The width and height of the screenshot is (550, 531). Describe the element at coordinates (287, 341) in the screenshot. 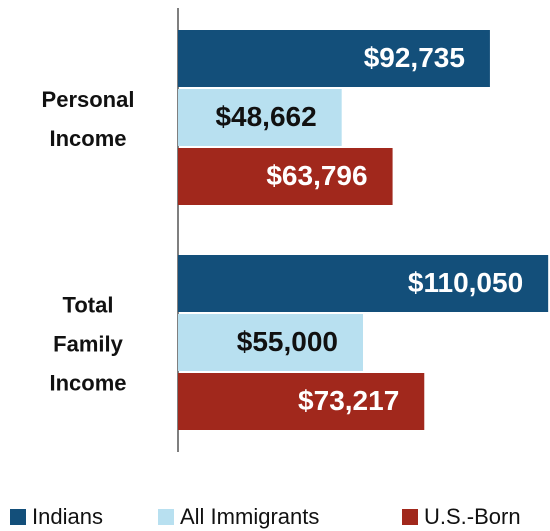

I see `value-label: $55,000` at that location.